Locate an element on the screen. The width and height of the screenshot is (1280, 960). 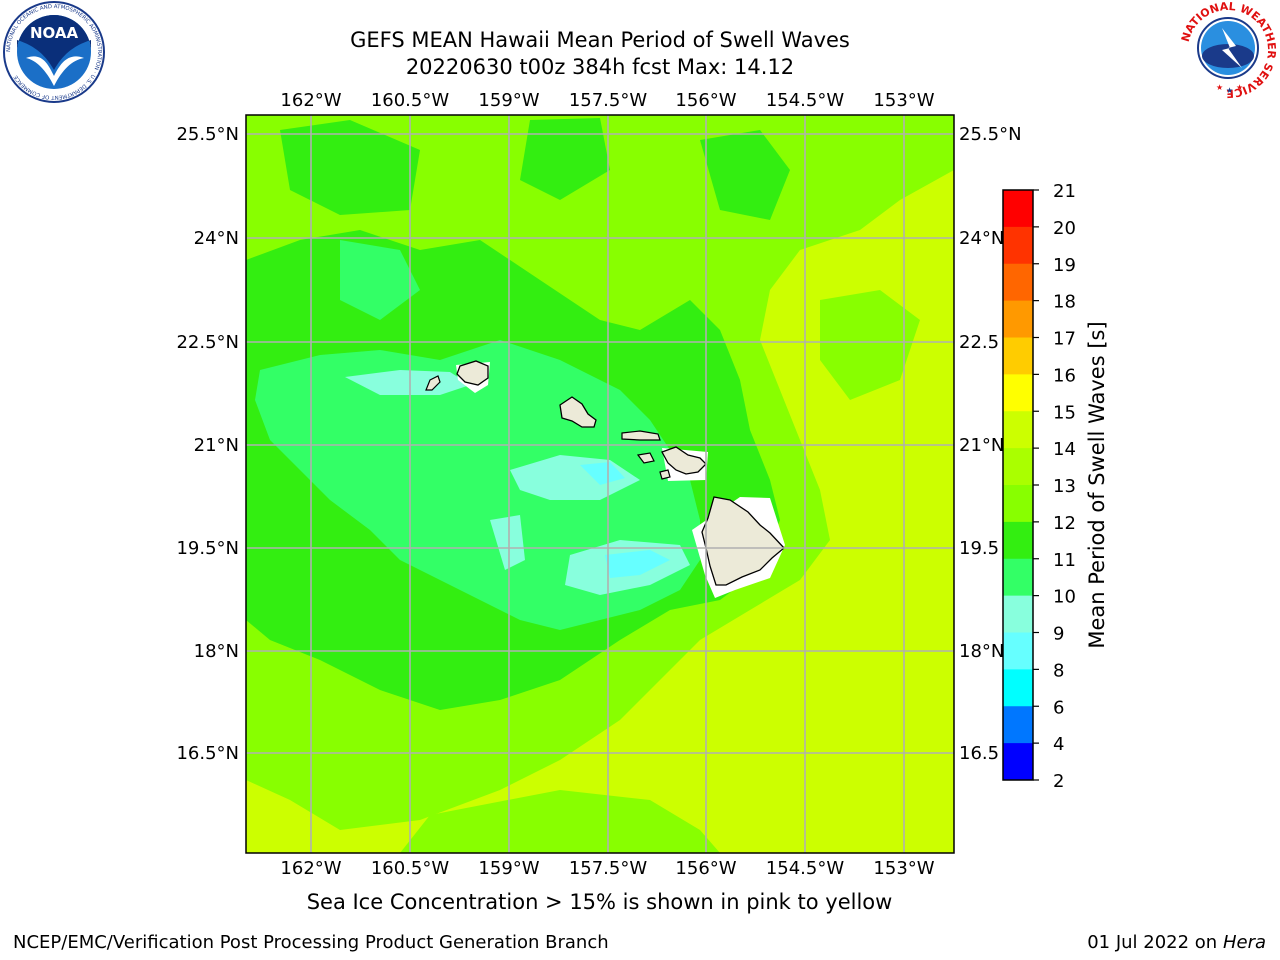
lon-tick-label-bottom: 153°W is located at coordinates (903, 868).